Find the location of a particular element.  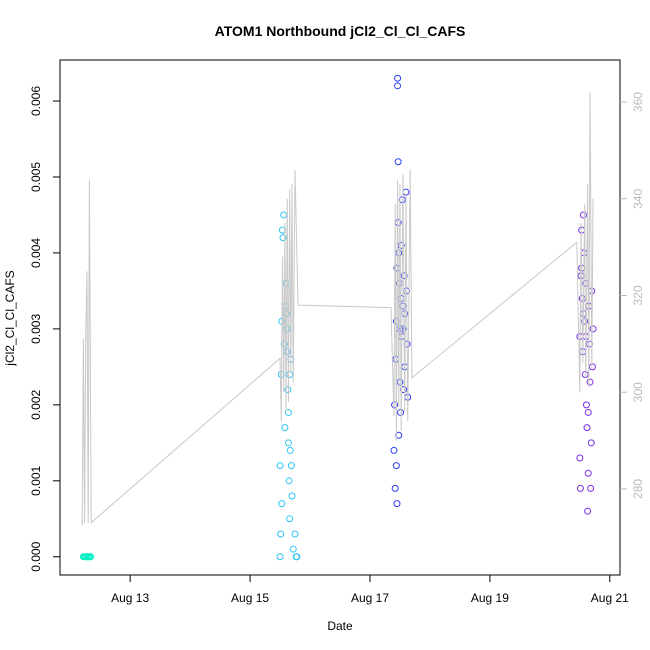

y-tick-label: 0.005 is located at coordinates (36, 177).